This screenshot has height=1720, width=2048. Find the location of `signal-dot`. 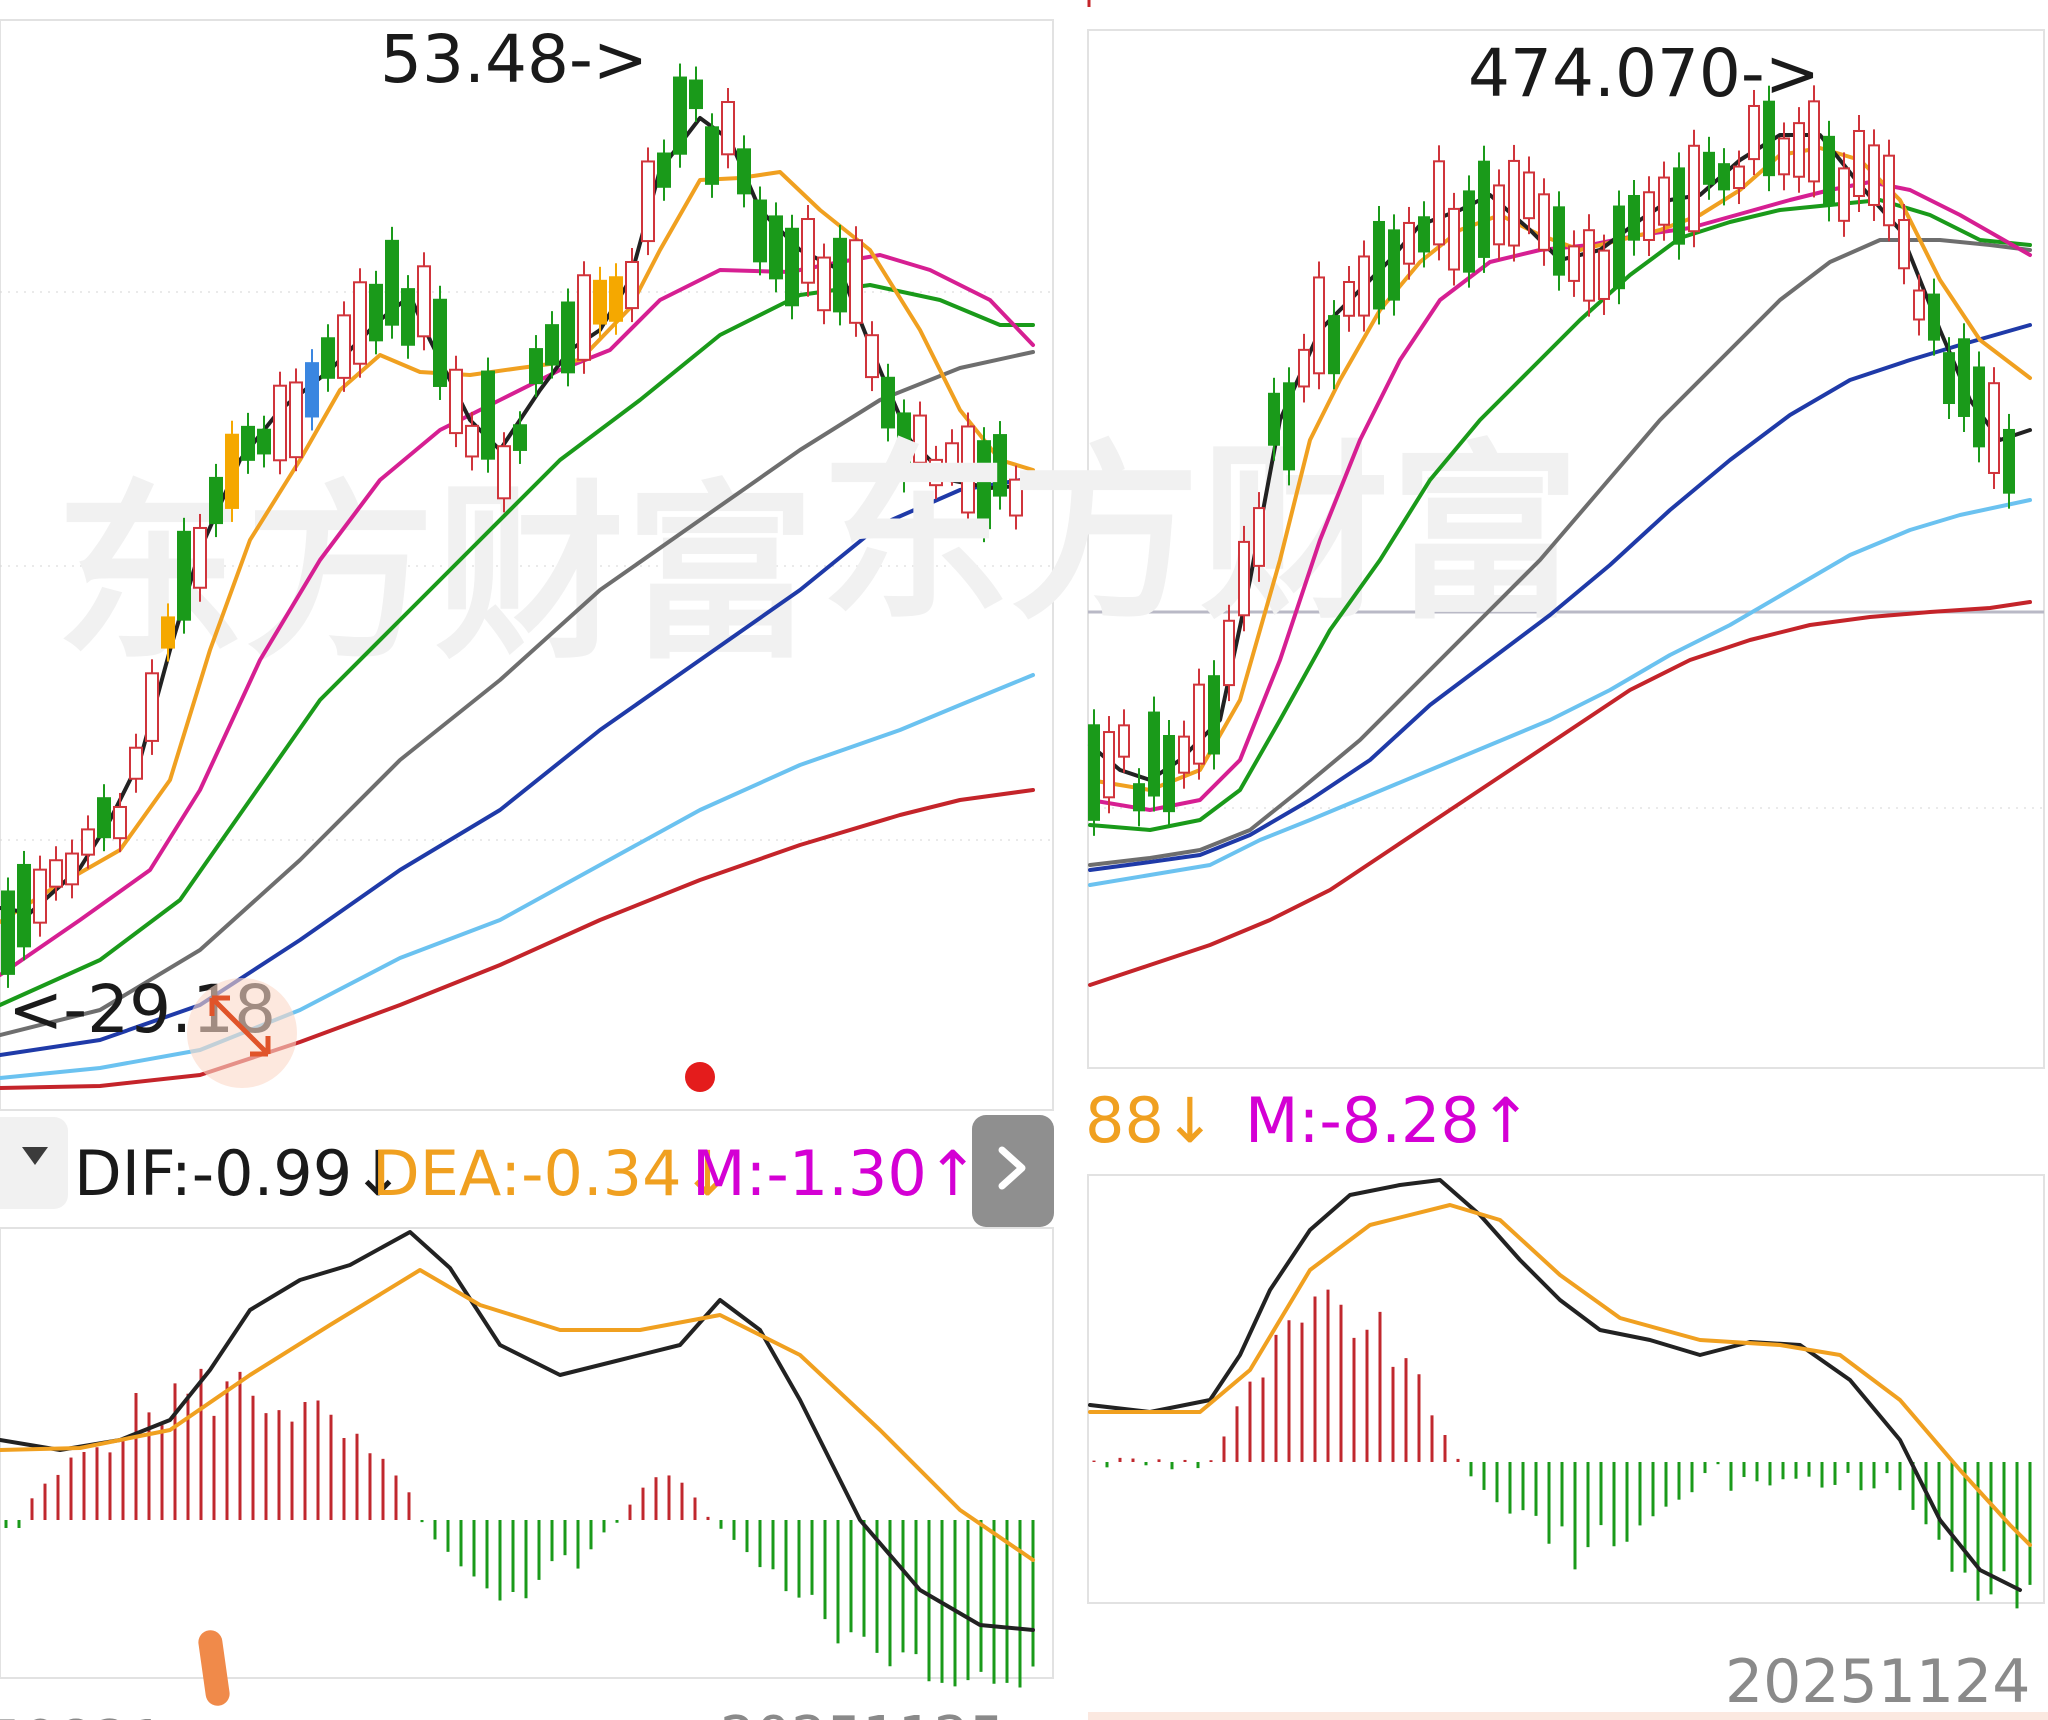

signal-dot is located at coordinates (700, 1077).